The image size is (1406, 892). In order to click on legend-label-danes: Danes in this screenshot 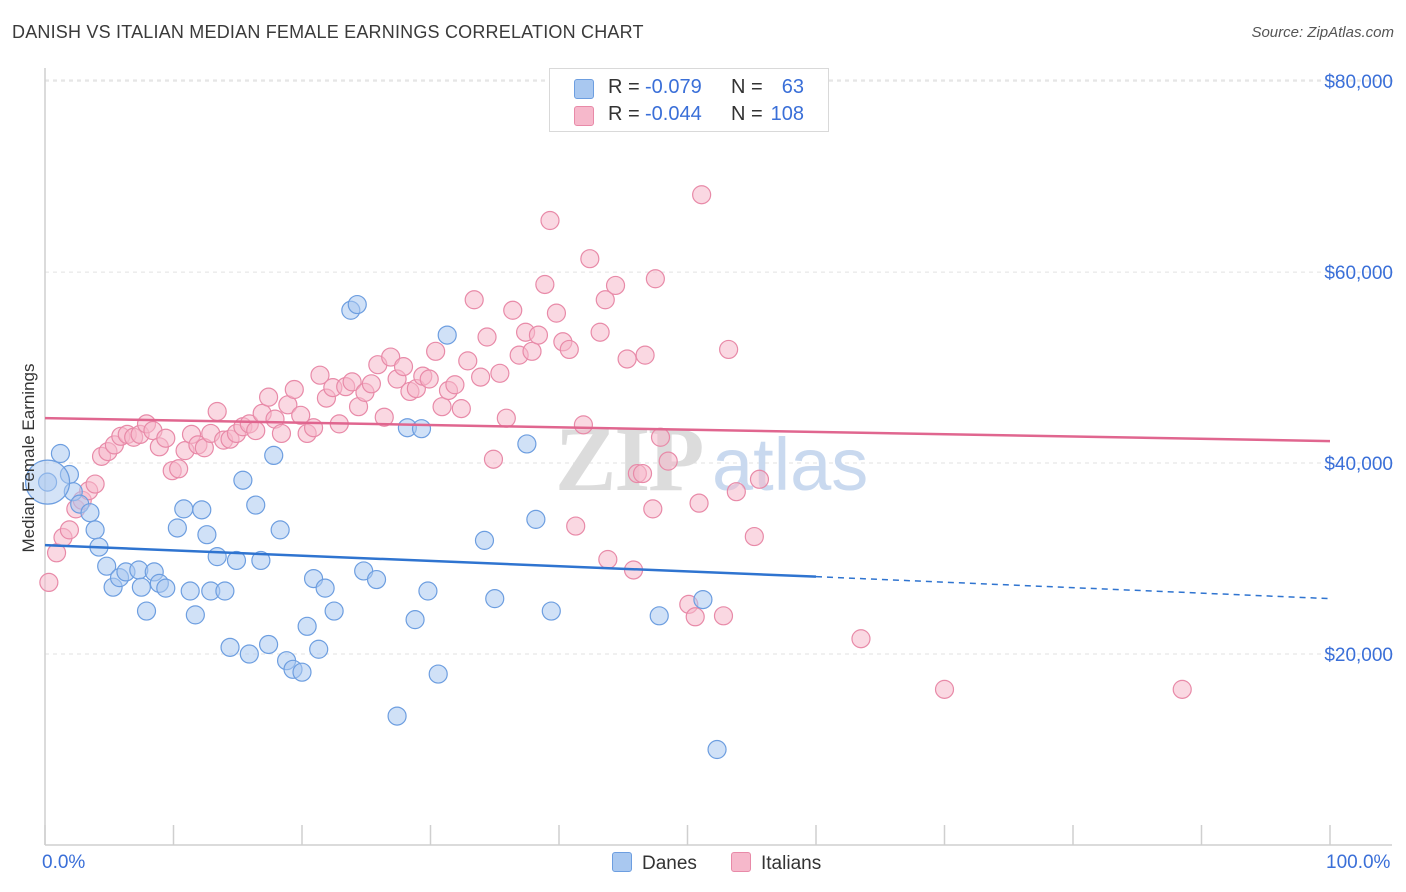, I will do `click(669, 863)`.